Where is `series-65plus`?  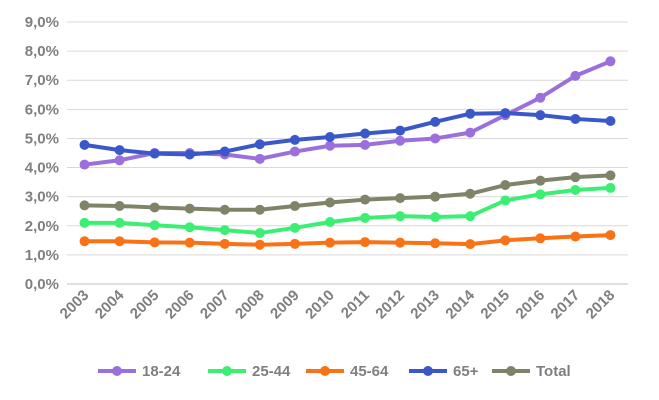
series-65plus is located at coordinates (347, 134).